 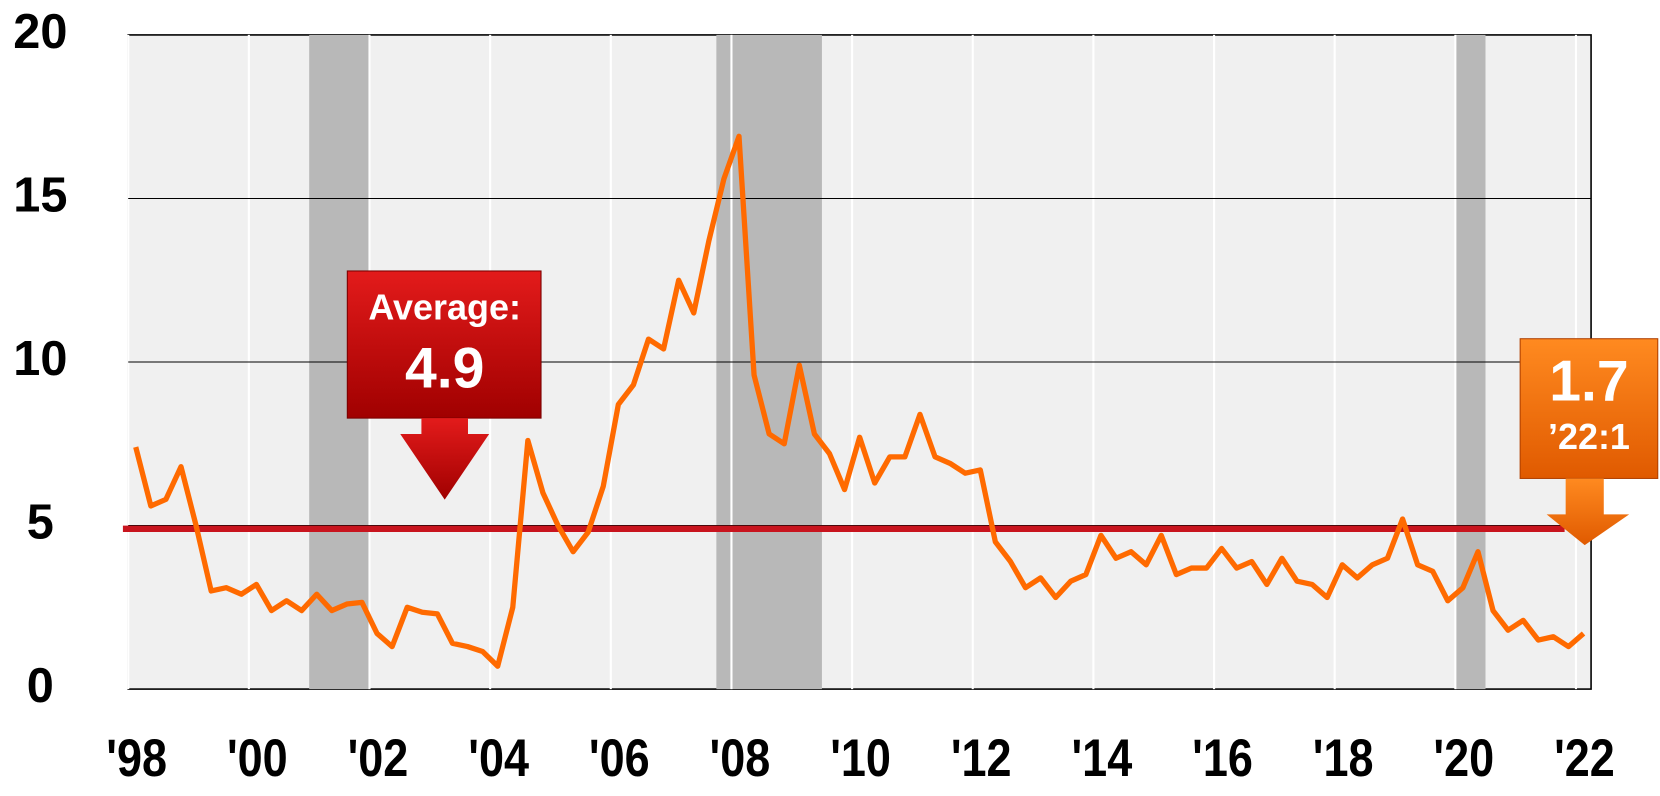 I want to click on y-tick-label: 10, so click(x=40, y=359).